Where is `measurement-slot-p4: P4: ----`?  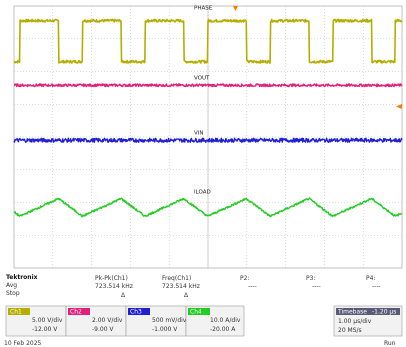 measurement-slot-p4: P4: ---- is located at coordinates (373, 282).